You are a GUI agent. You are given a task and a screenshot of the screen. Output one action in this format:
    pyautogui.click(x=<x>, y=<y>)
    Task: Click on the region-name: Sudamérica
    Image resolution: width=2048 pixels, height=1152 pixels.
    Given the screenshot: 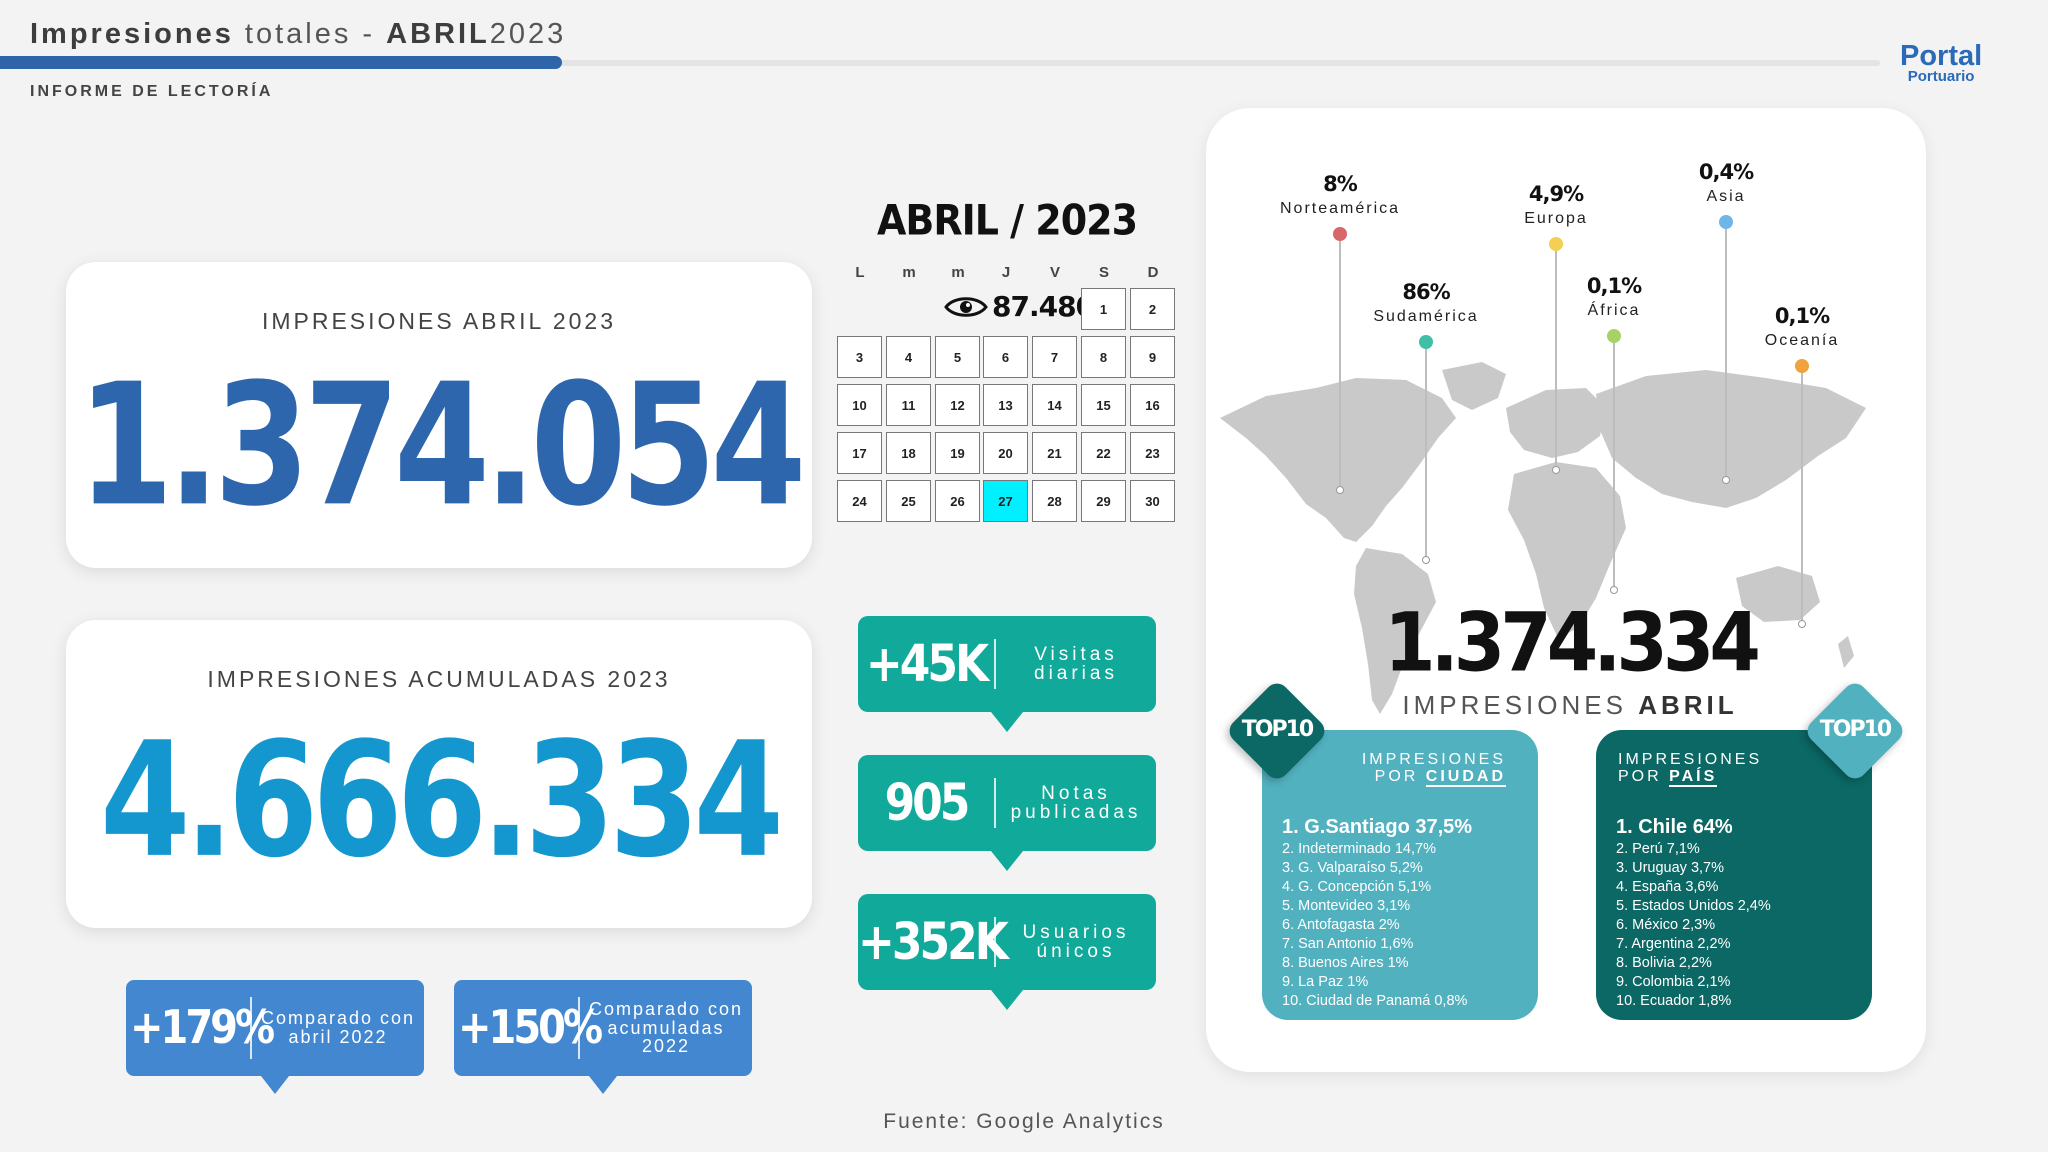 What is the action you would take?
    pyautogui.click(x=1426, y=316)
    